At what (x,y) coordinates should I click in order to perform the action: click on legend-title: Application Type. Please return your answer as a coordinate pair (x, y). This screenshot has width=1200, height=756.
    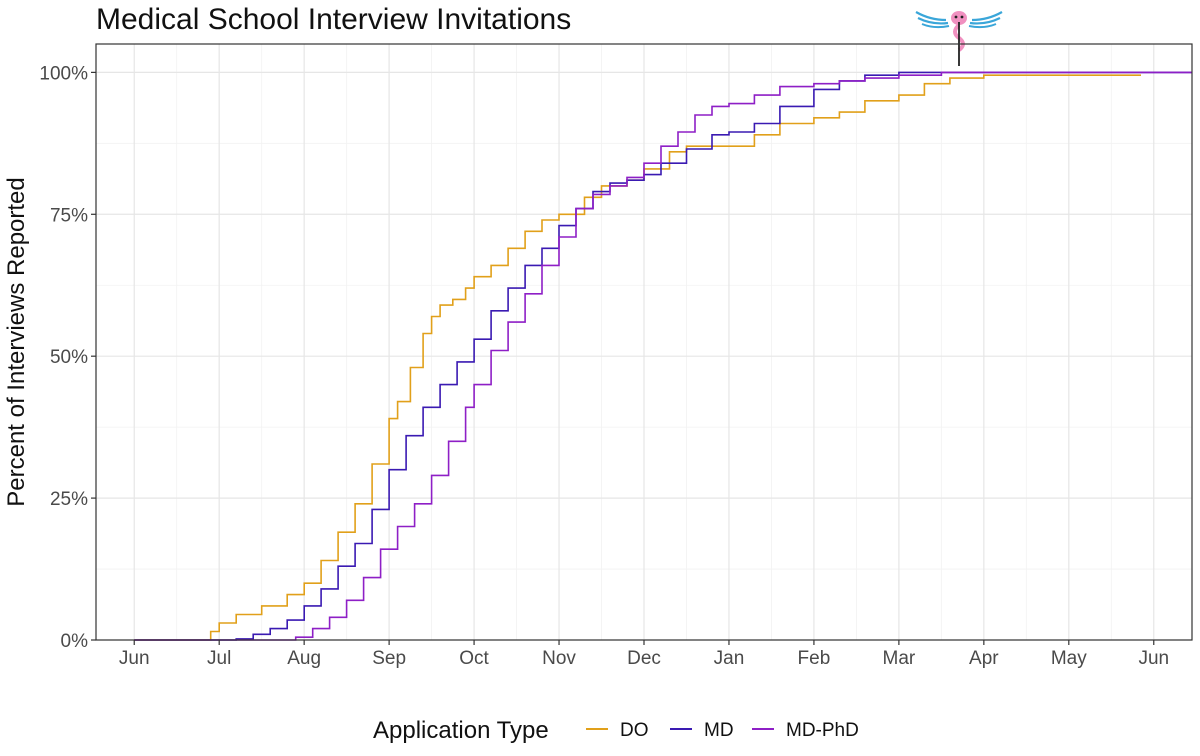
    Looking at the image, I should click on (461, 730).